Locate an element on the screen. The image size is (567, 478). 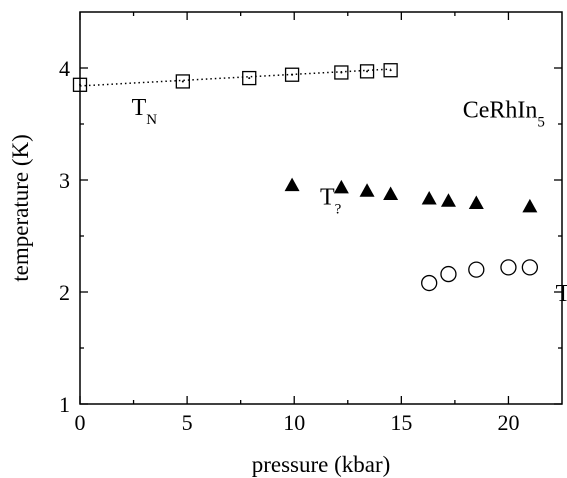
x-tick-label: 0 is located at coordinates (80, 422).